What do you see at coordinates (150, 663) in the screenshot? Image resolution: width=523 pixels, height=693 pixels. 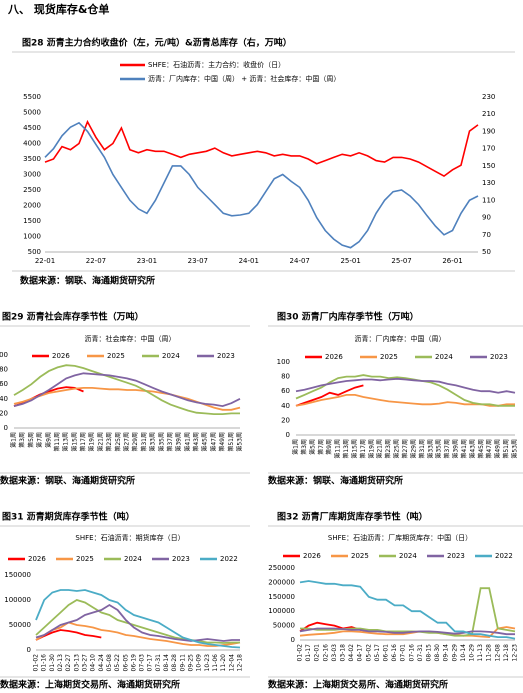 I see `x-tick-label: 07-17` at bounding box center [150, 663].